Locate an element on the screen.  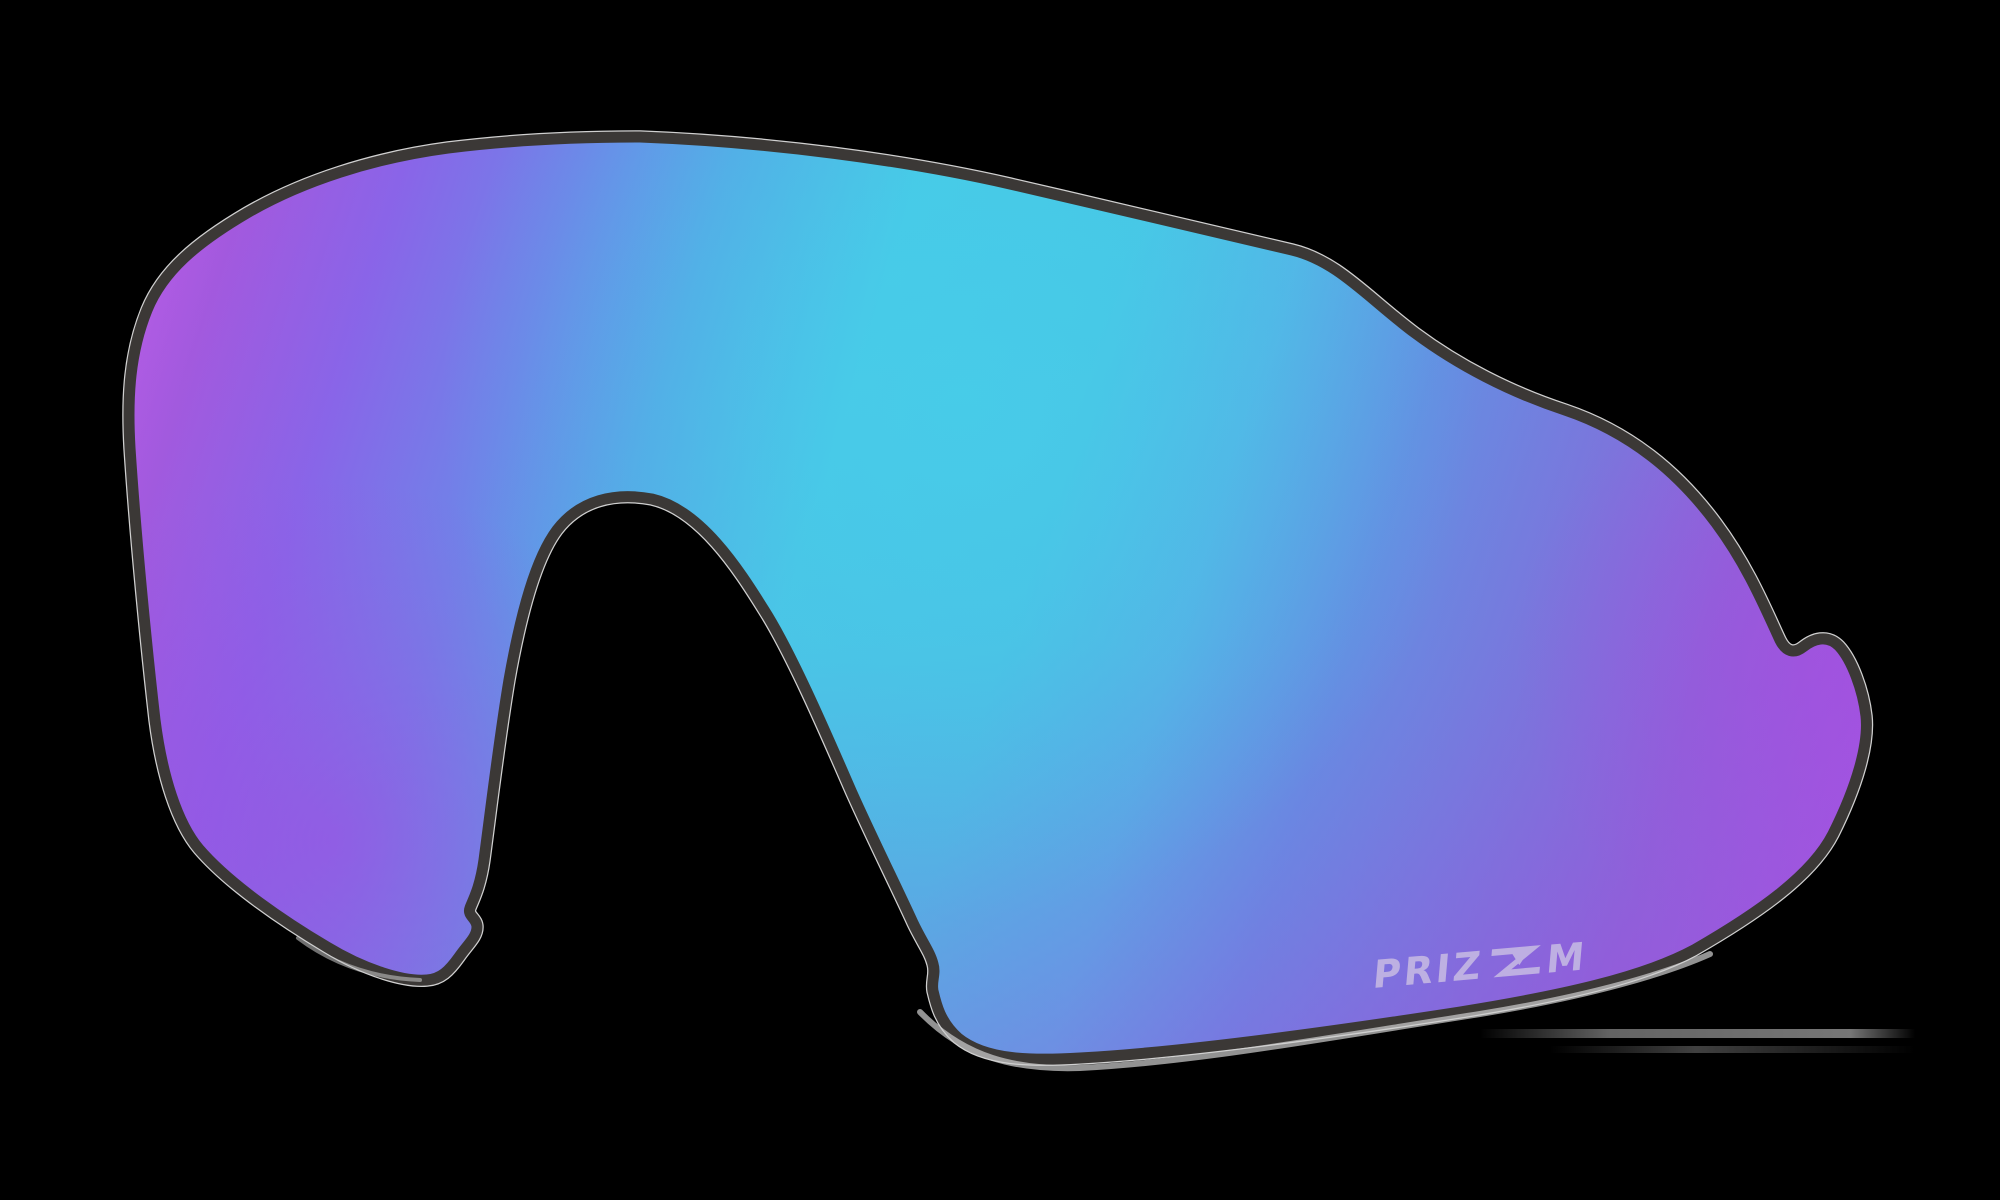
reflection-streak-upper is located at coordinates (1697, 1033).